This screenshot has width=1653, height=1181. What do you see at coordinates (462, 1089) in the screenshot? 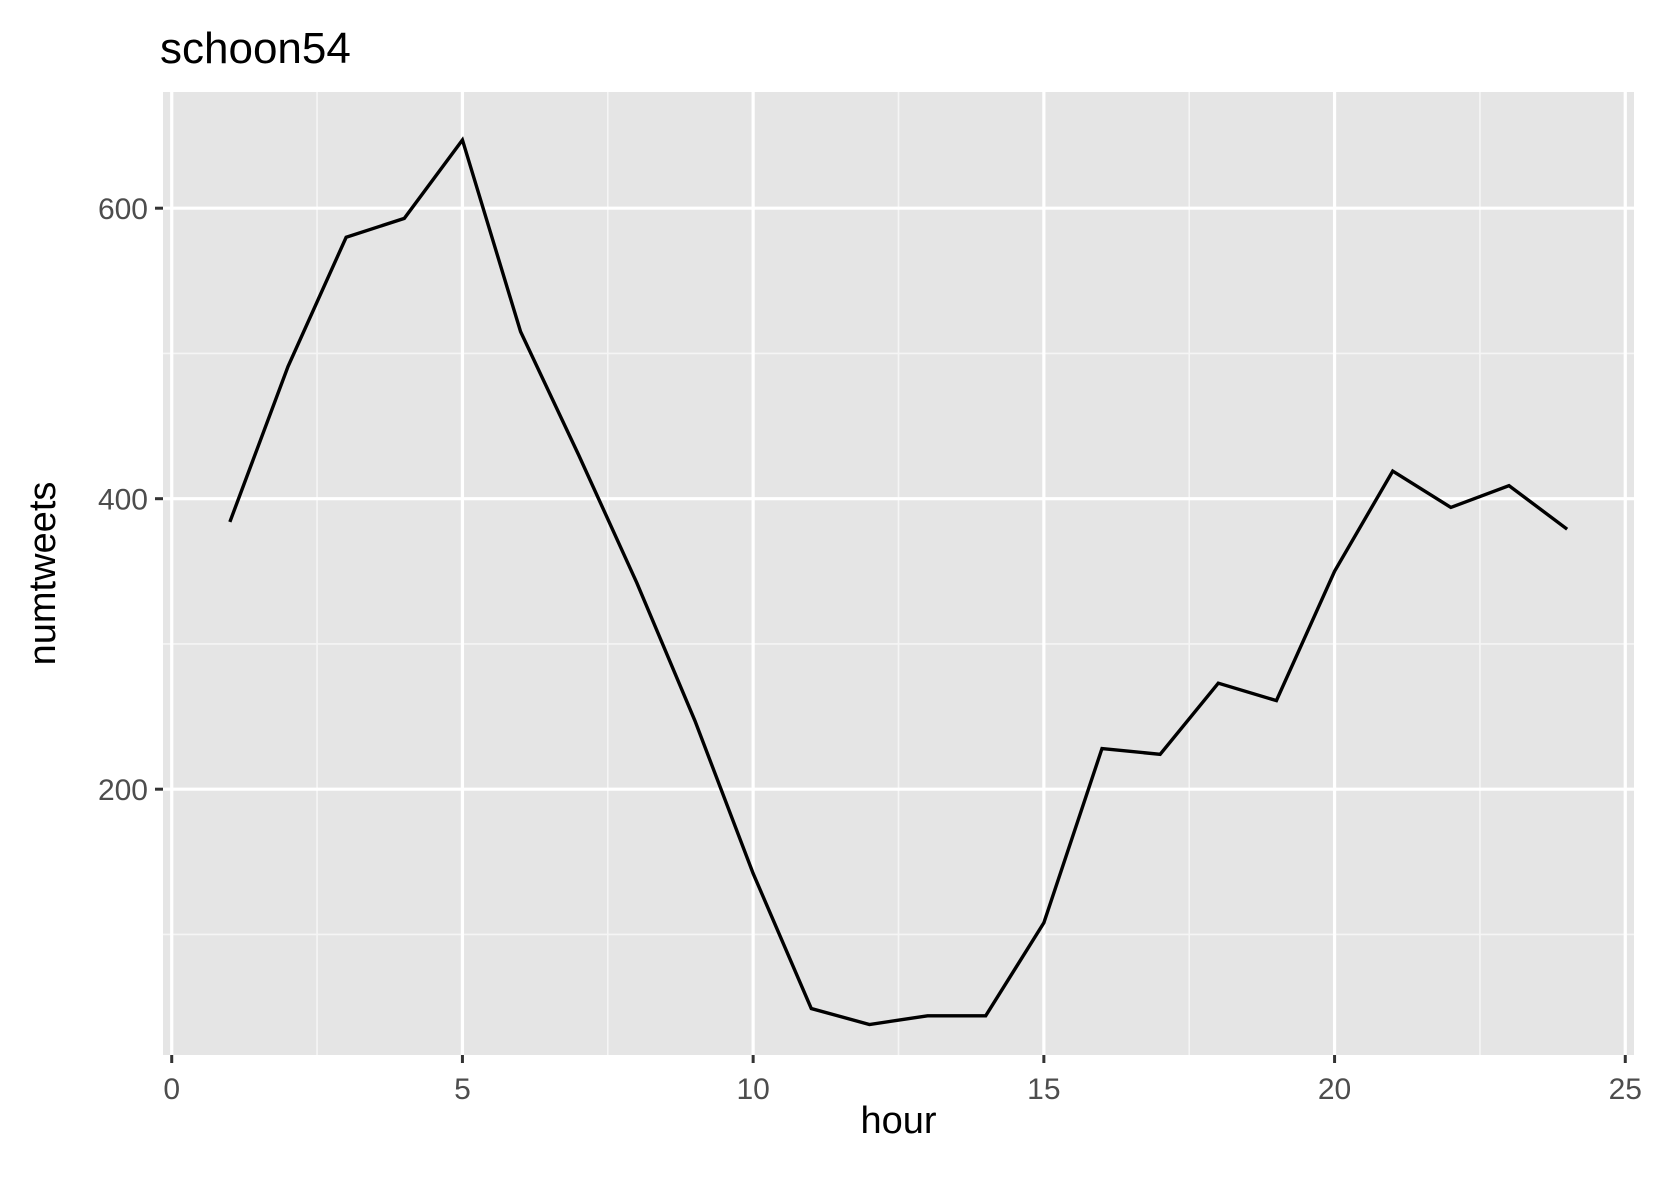
I see `x-tick-label: 5` at bounding box center [462, 1089].